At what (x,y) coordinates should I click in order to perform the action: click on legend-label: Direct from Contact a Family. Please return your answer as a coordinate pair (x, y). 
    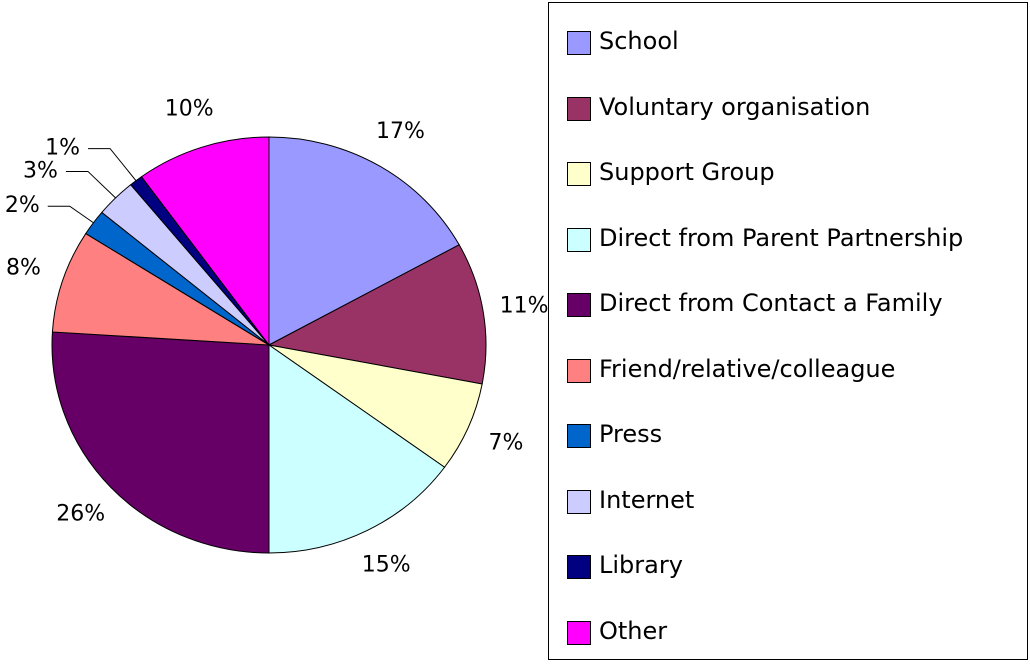
    Looking at the image, I should click on (771, 303).